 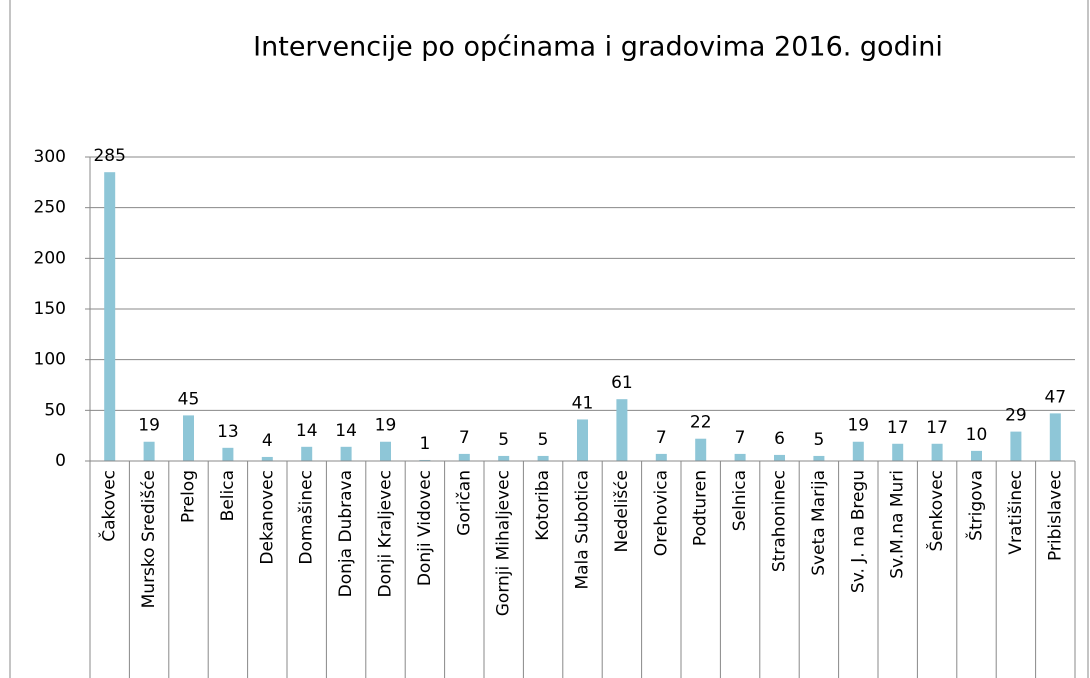 I want to click on x-tick-label: Podturen, so click(x=701, y=508).